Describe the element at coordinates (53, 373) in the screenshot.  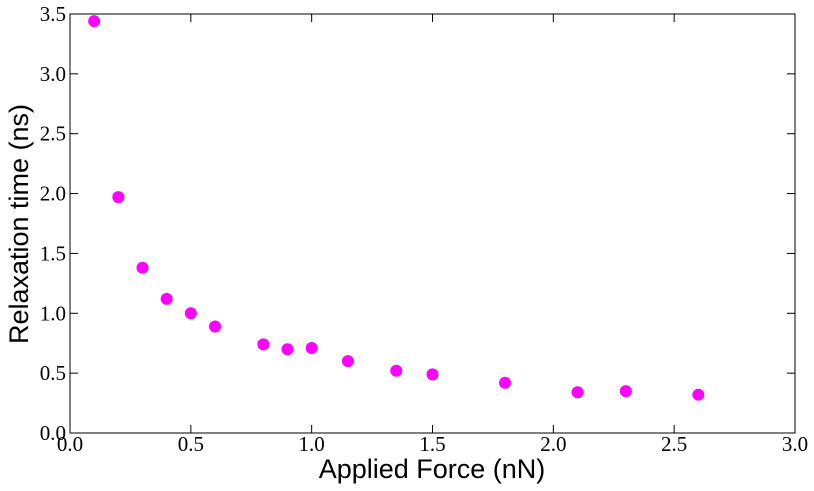
I see `y-tick-label: 0.5` at that location.